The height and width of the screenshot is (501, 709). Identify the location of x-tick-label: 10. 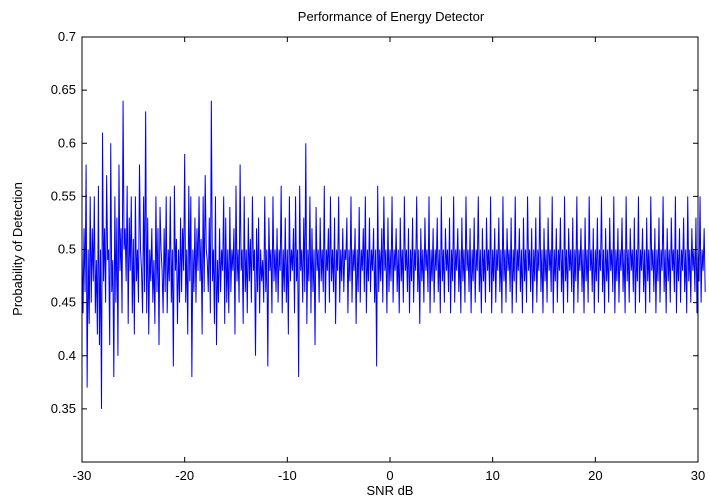
(492, 475).